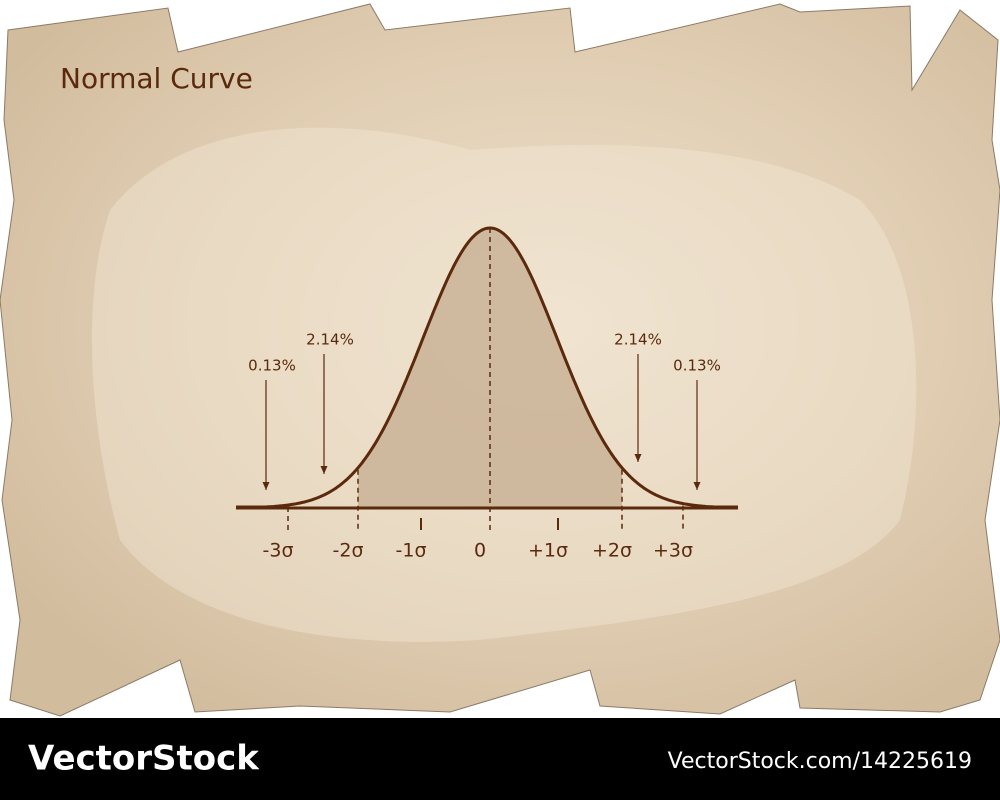 The width and height of the screenshot is (1000, 800). What do you see at coordinates (500, 759) in the screenshot?
I see `footer-bar` at bounding box center [500, 759].